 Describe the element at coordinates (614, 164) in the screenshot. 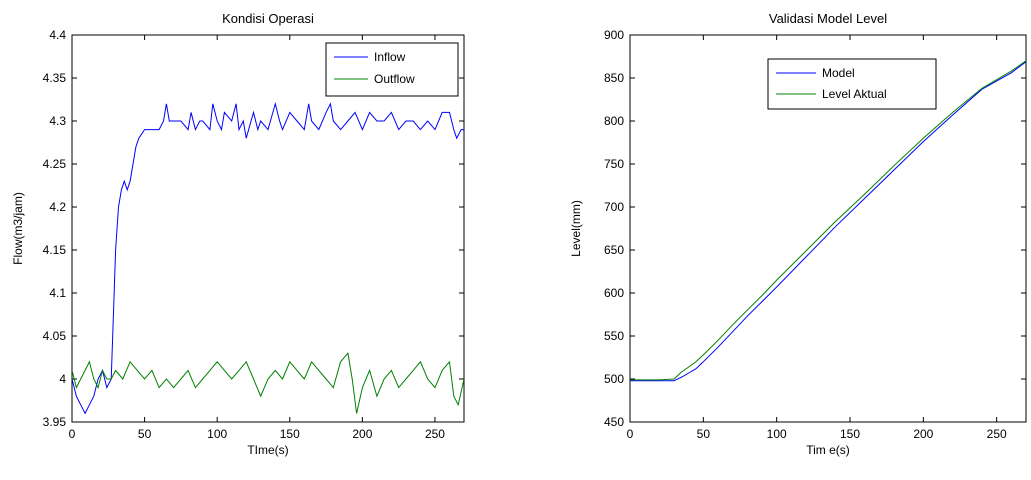

I see `y-tick-label: 750` at that location.